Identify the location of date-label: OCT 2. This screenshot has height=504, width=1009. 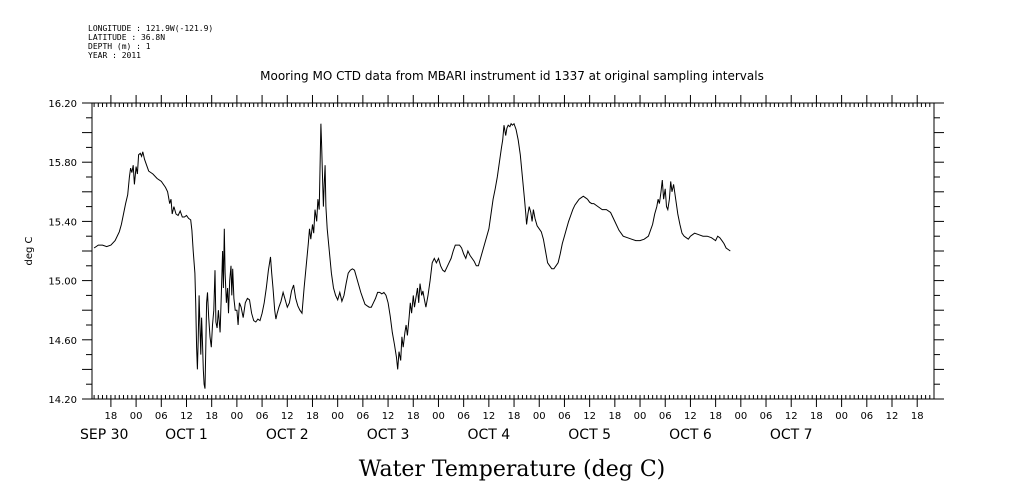
(287, 435).